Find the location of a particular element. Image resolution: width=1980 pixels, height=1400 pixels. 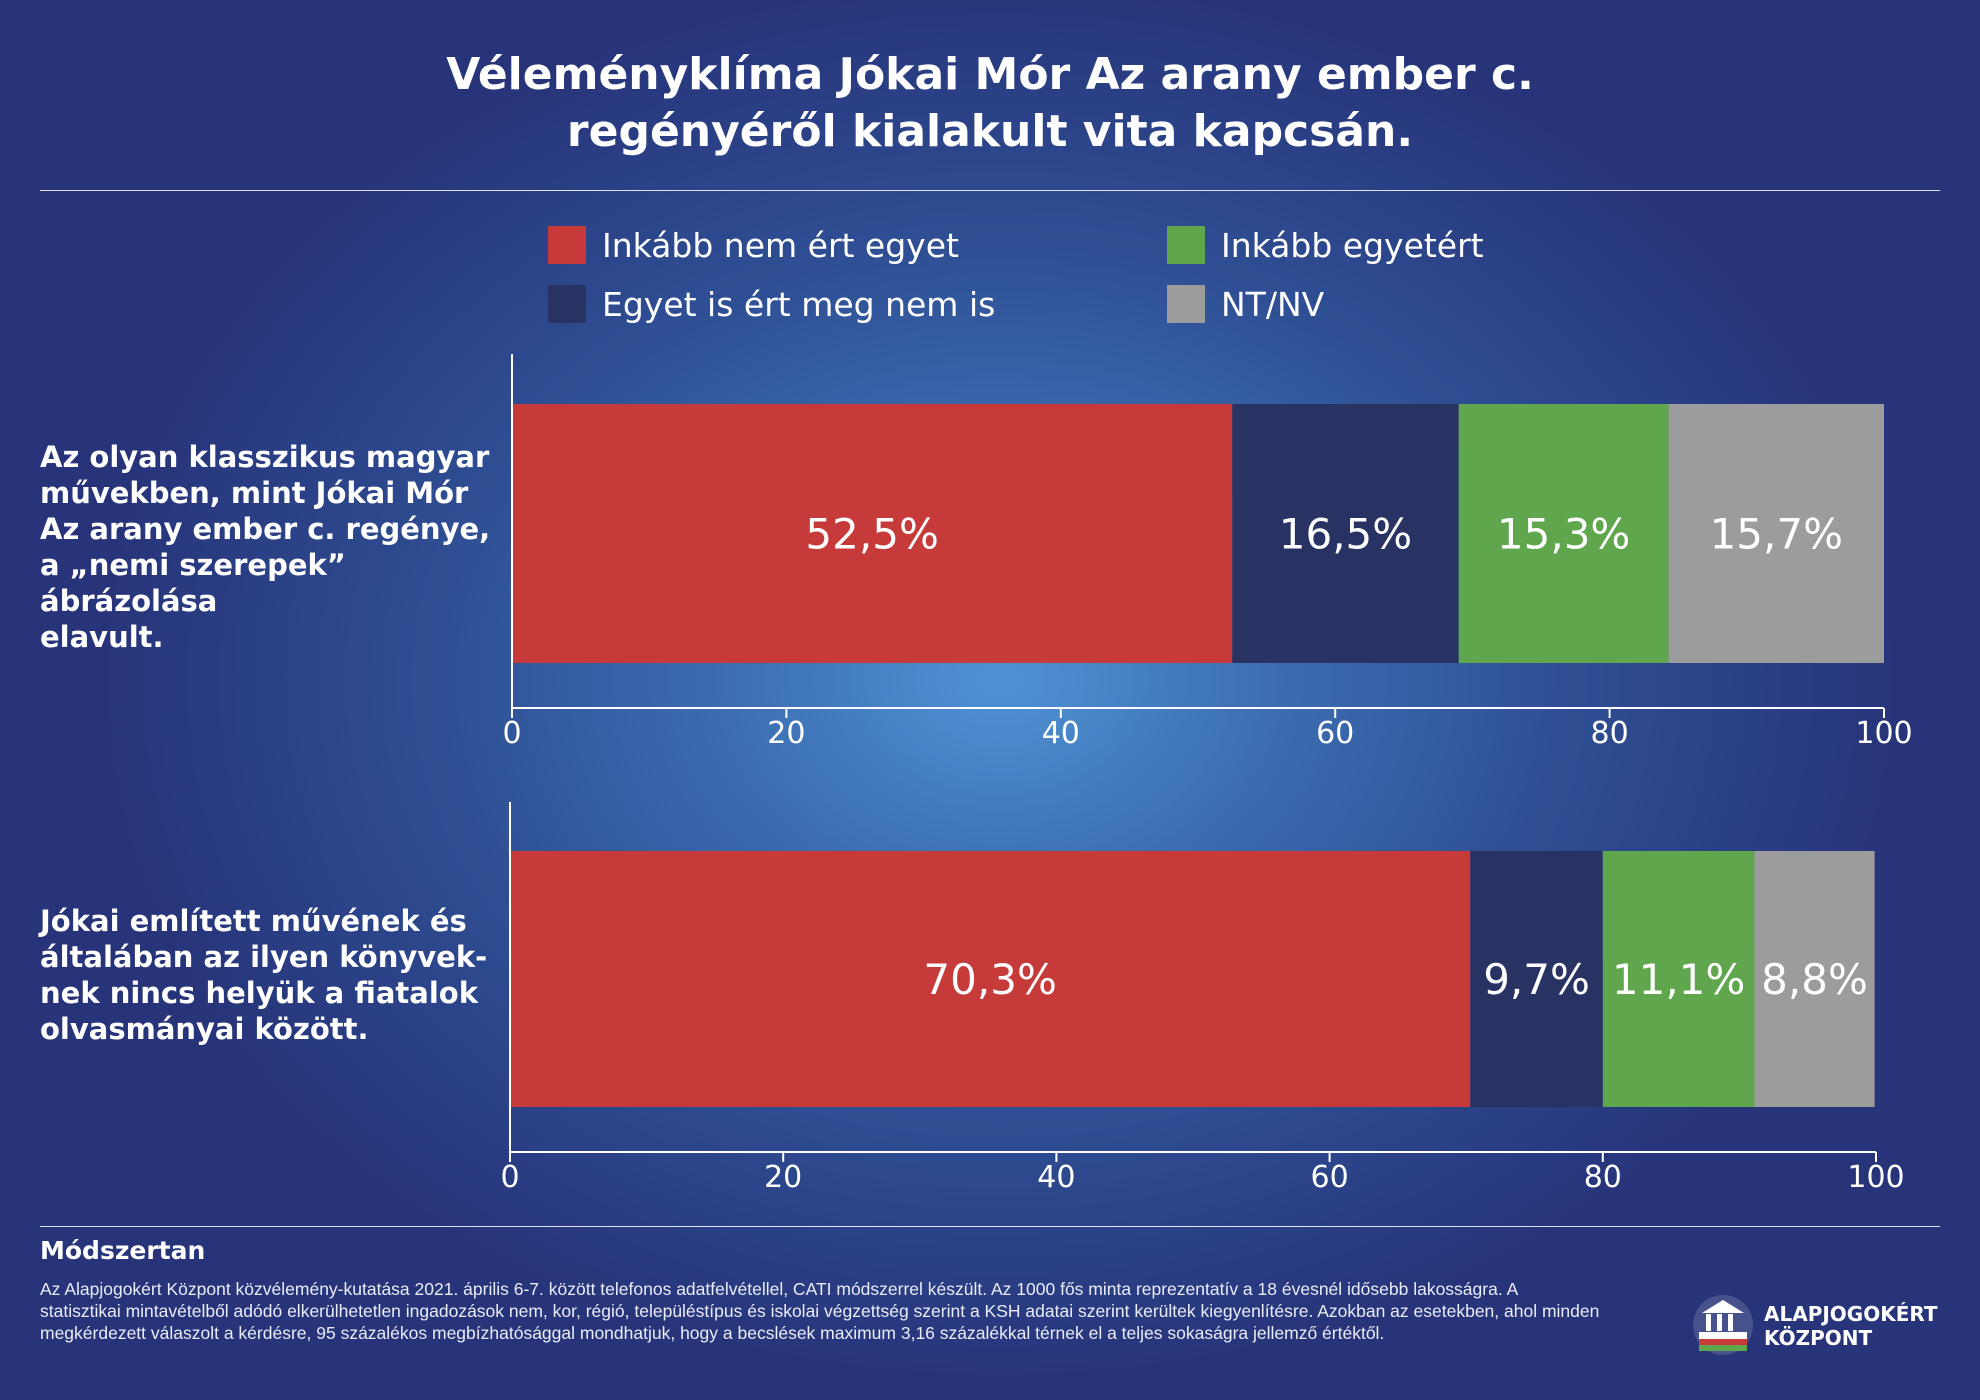

question-2-line: Jókai említett művének és is located at coordinates (253, 921).